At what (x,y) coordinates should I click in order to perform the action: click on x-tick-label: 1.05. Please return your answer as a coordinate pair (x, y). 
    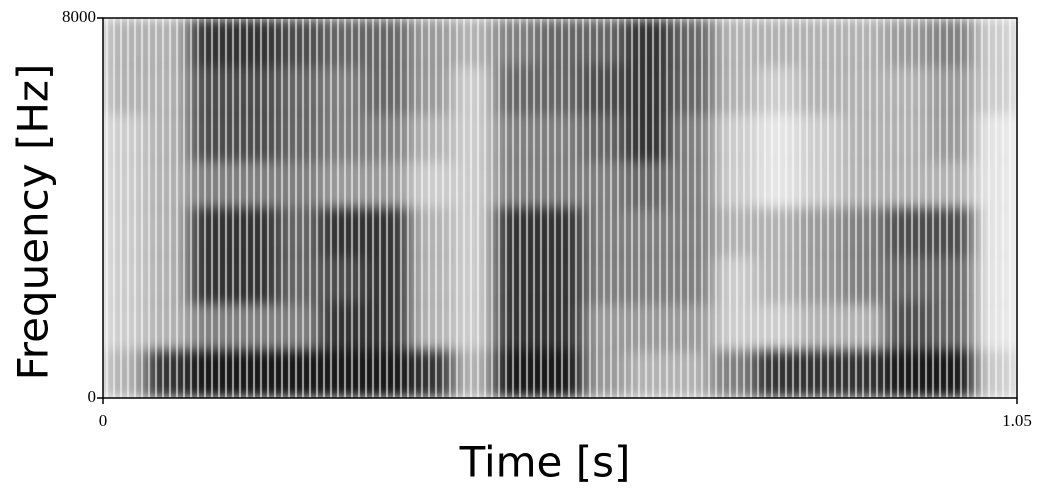
    Looking at the image, I should click on (1017, 420).